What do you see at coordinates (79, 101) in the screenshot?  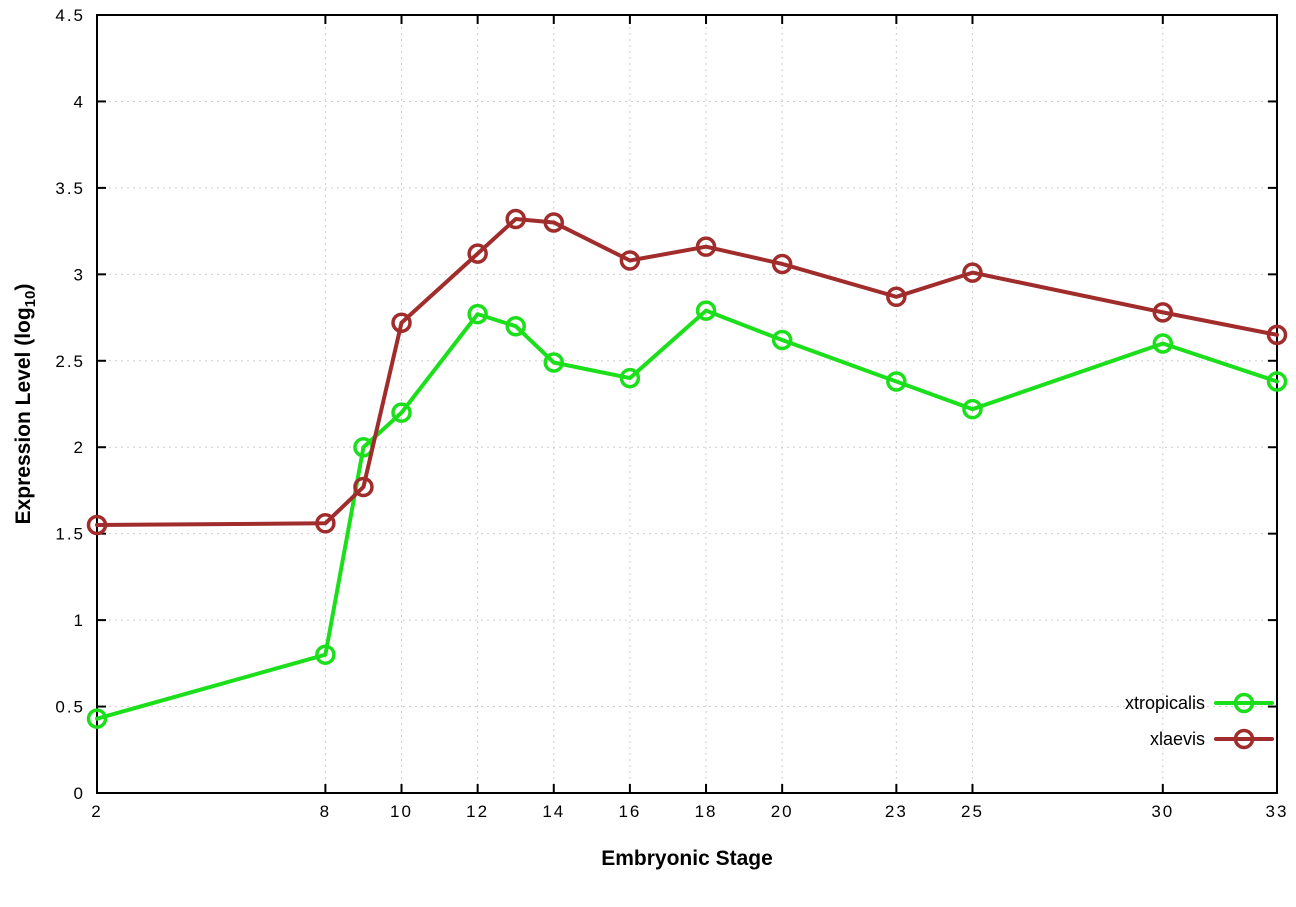 I see `y-tick-label: 4` at bounding box center [79, 101].